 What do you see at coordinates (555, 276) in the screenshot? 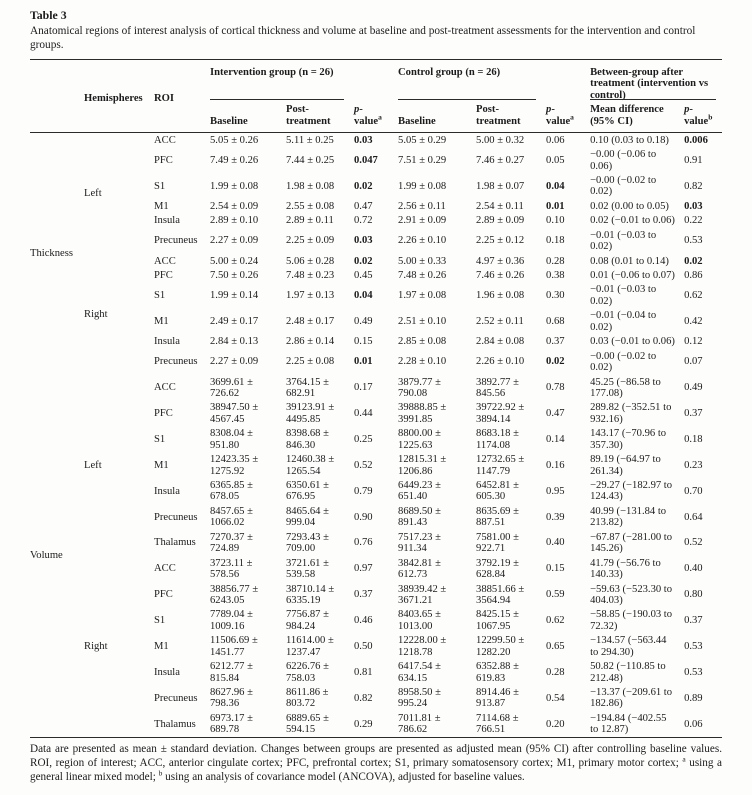
I see `control-p-value: 0.38` at bounding box center [555, 276].